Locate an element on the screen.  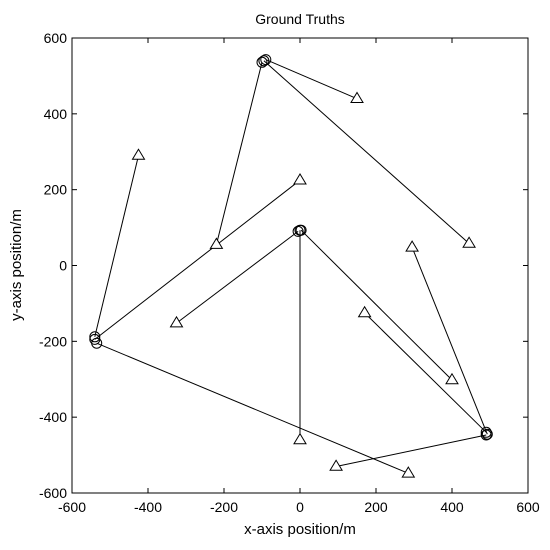
x-tick-label: -200 is located at coordinates (224, 507).